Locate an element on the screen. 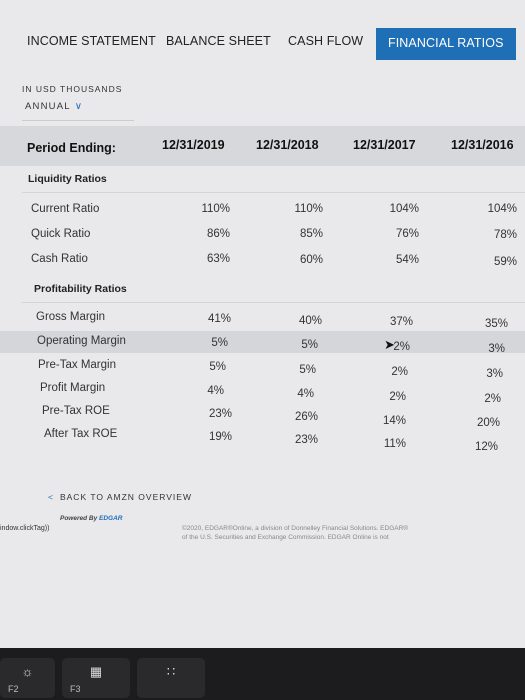  period-select-value: ANNUAL is located at coordinates (48, 106).